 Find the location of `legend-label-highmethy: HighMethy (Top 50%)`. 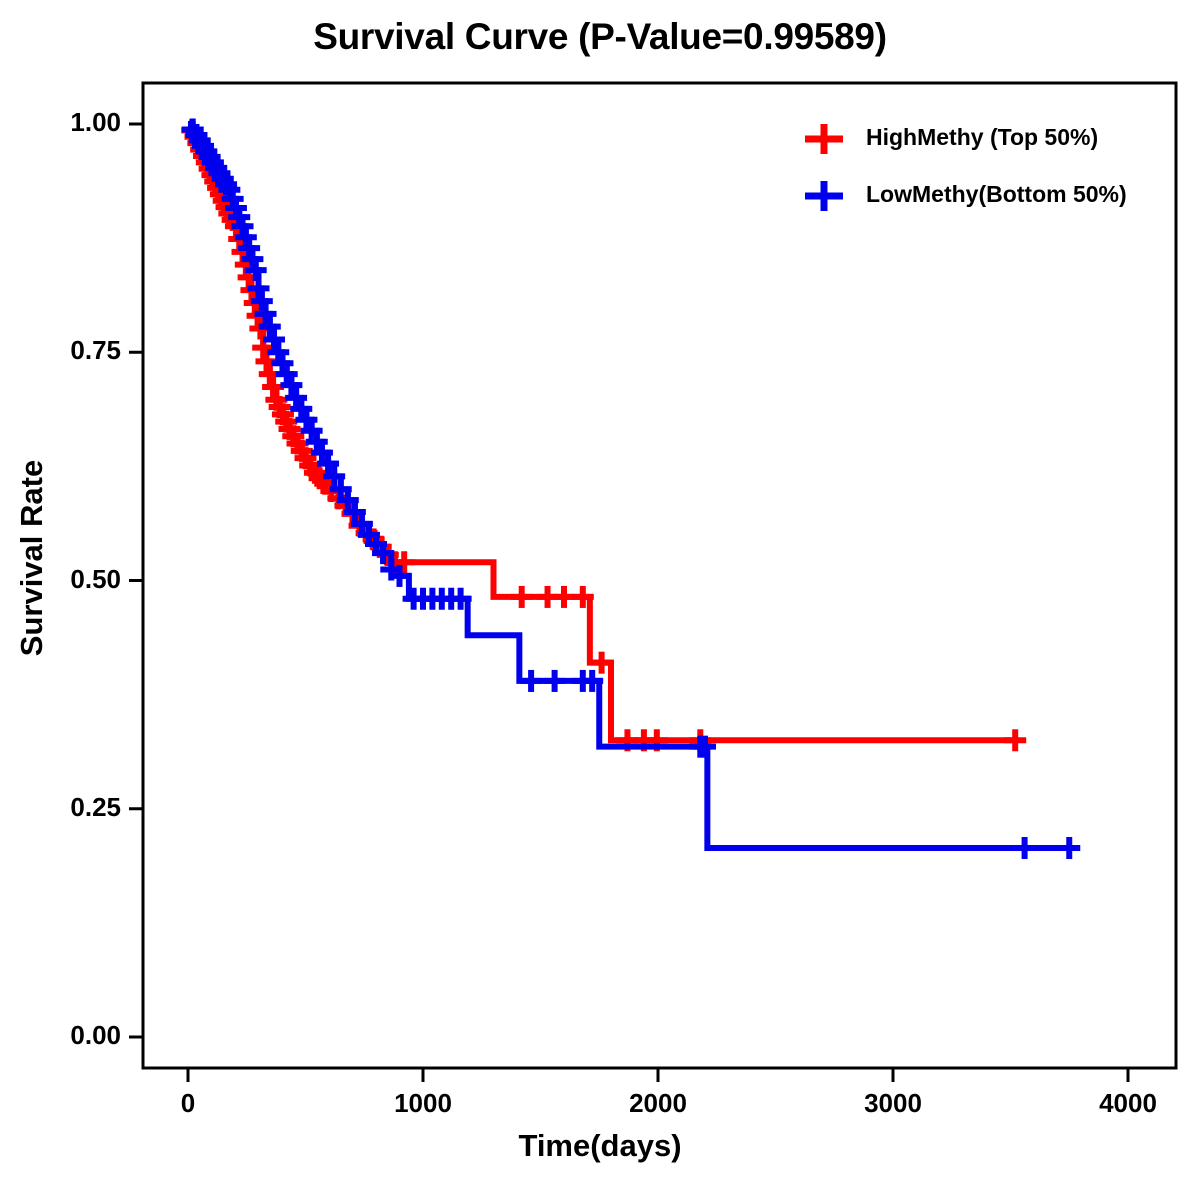

legend-label-highmethy: HighMethy (Top 50%) is located at coordinates (982, 137).